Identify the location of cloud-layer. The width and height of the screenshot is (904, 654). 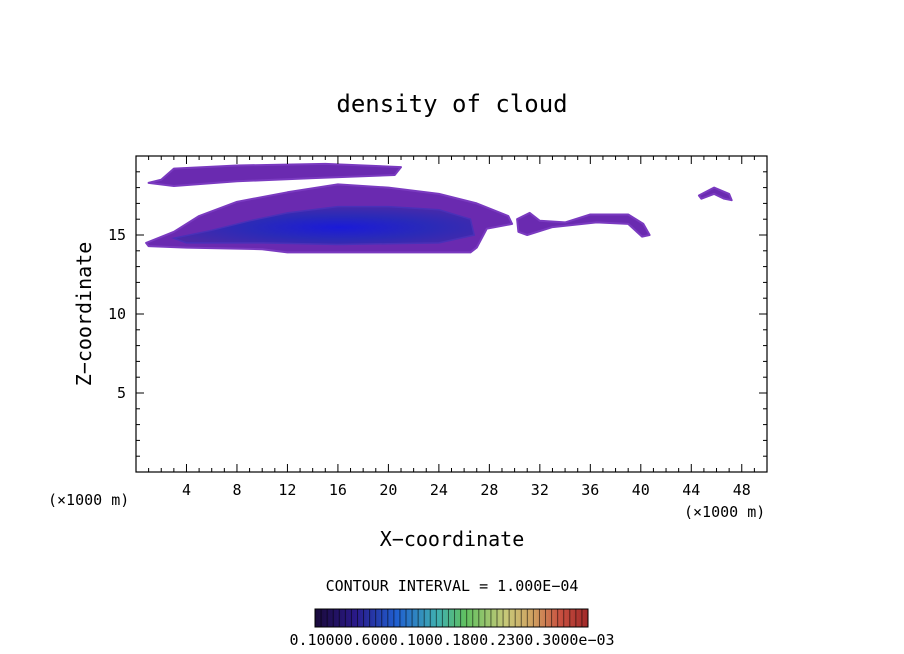
(439, 208).